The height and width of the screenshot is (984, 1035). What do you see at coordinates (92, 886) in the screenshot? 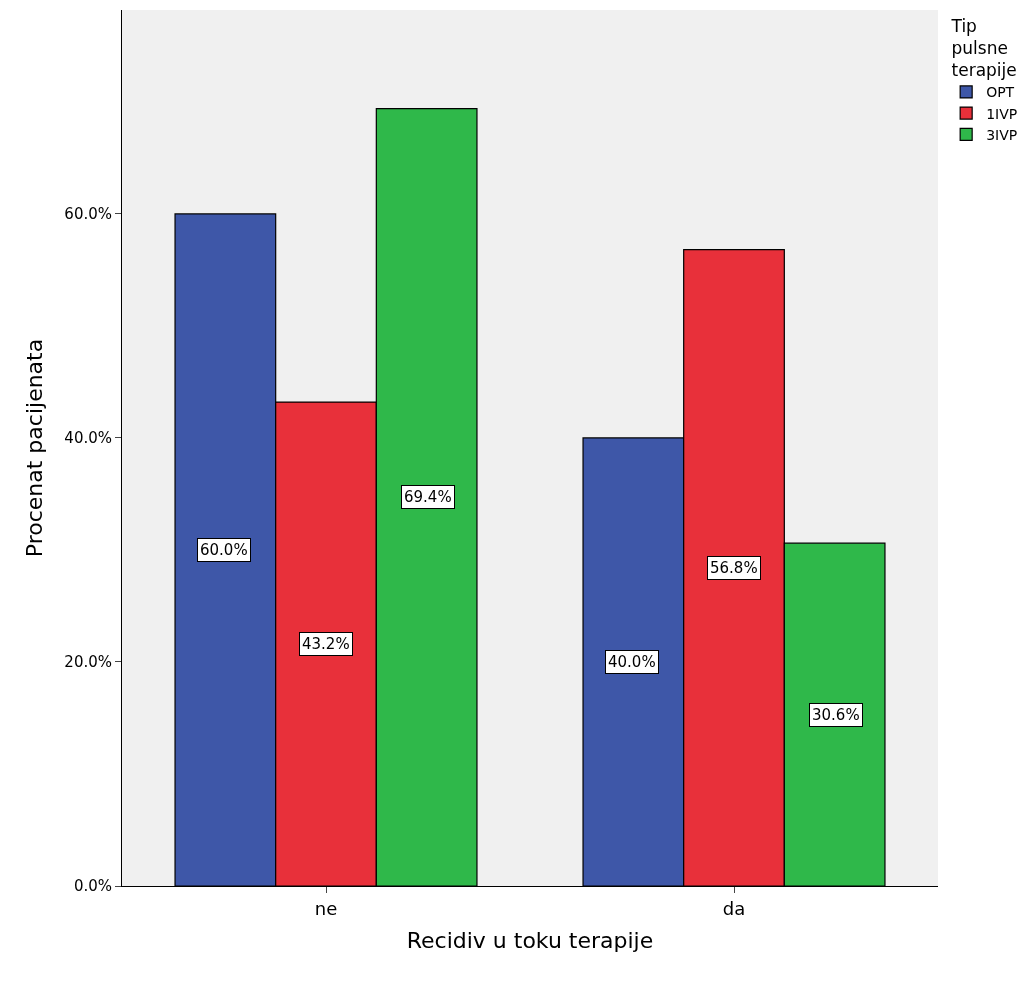
I see `y-tick-label: 0.0%` at bounding box center [92, 886].